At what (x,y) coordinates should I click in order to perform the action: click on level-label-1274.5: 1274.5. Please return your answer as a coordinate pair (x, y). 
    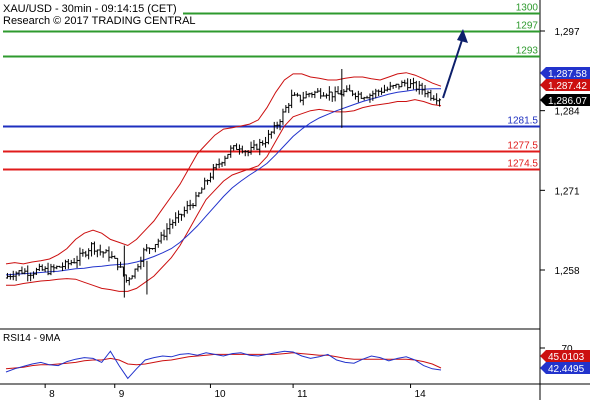
    Looking at the image, I should click on (522, 164).